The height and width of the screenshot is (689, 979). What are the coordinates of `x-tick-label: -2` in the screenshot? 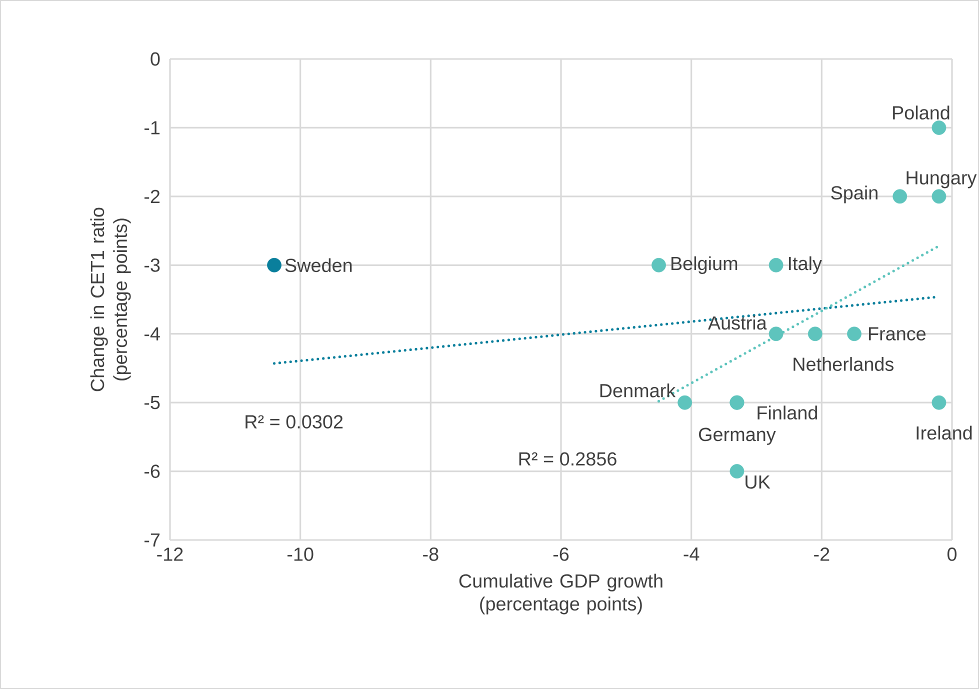 It's located at (822, 554).